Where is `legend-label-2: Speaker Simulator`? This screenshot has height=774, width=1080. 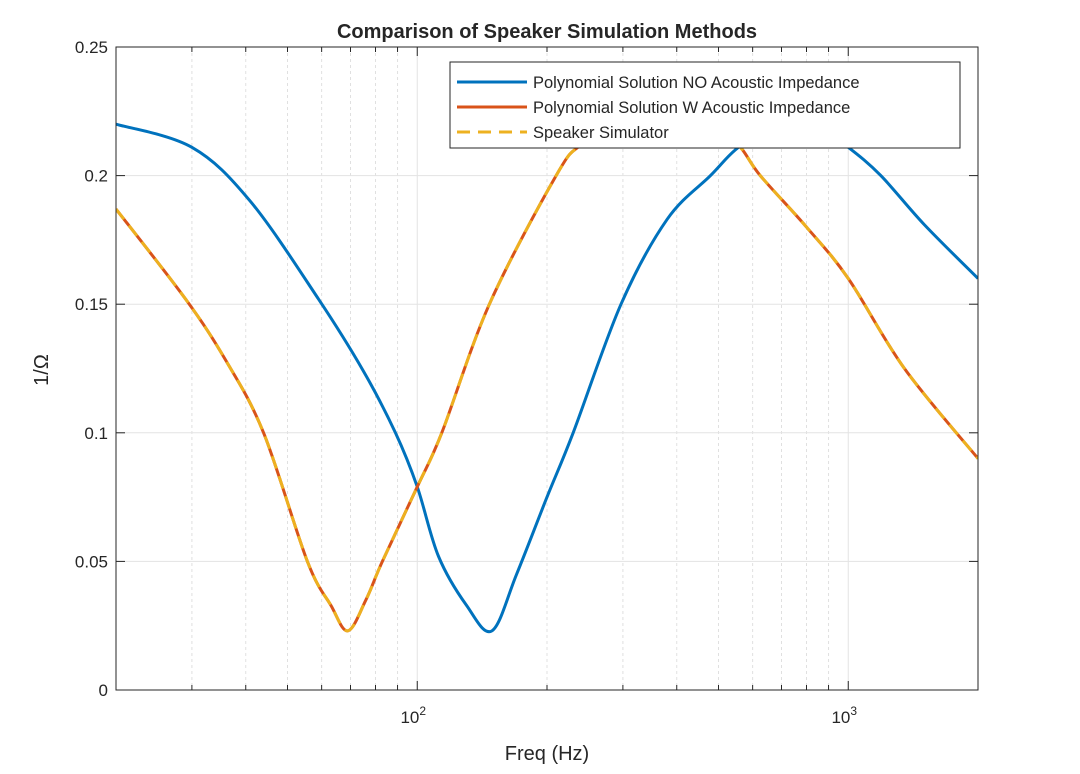
legend-label-2: Speaker Simulator is located at coordinates (601, 133).